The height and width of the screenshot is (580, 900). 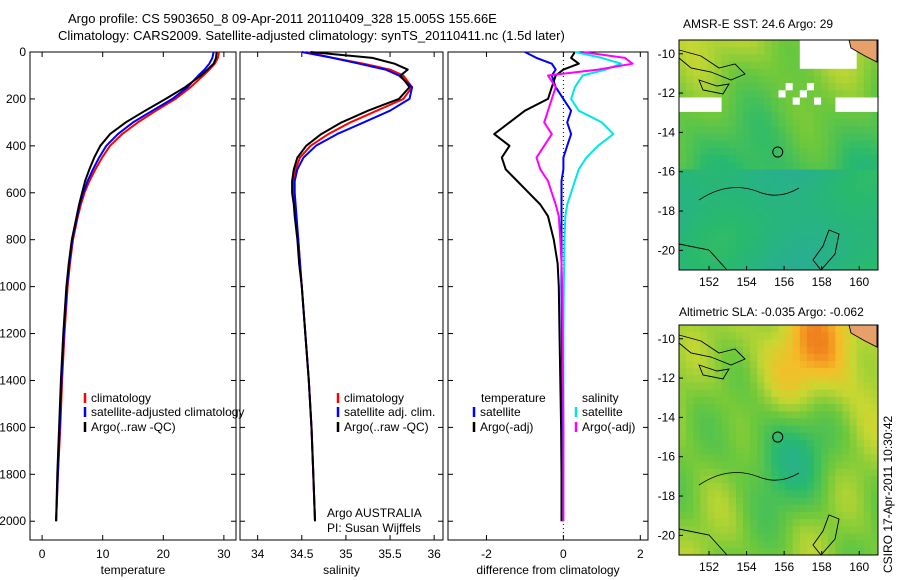 What do you see at coordinates (602, 412) in the screenshot?
I see `diff-legend-sal-sat: satellite` at bounding box center [602, 412].